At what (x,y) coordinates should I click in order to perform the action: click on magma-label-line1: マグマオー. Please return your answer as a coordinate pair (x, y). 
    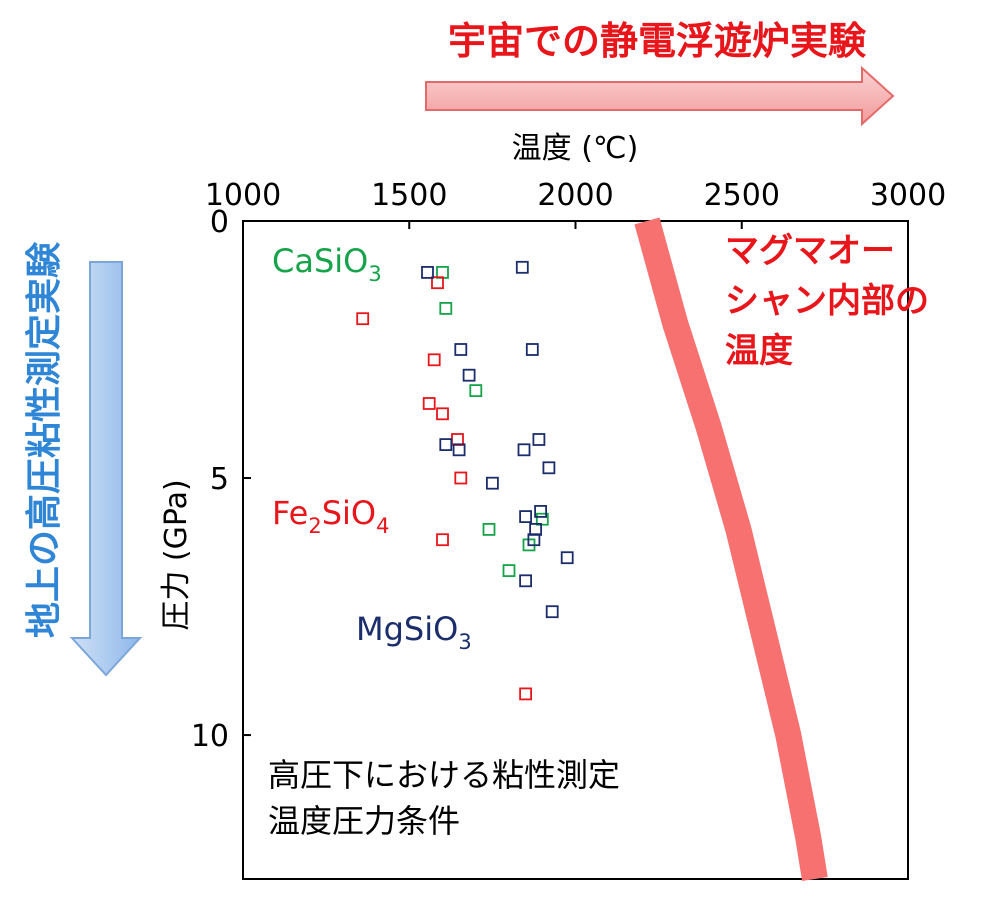
    Looking at the image, I should click on (810, 251).